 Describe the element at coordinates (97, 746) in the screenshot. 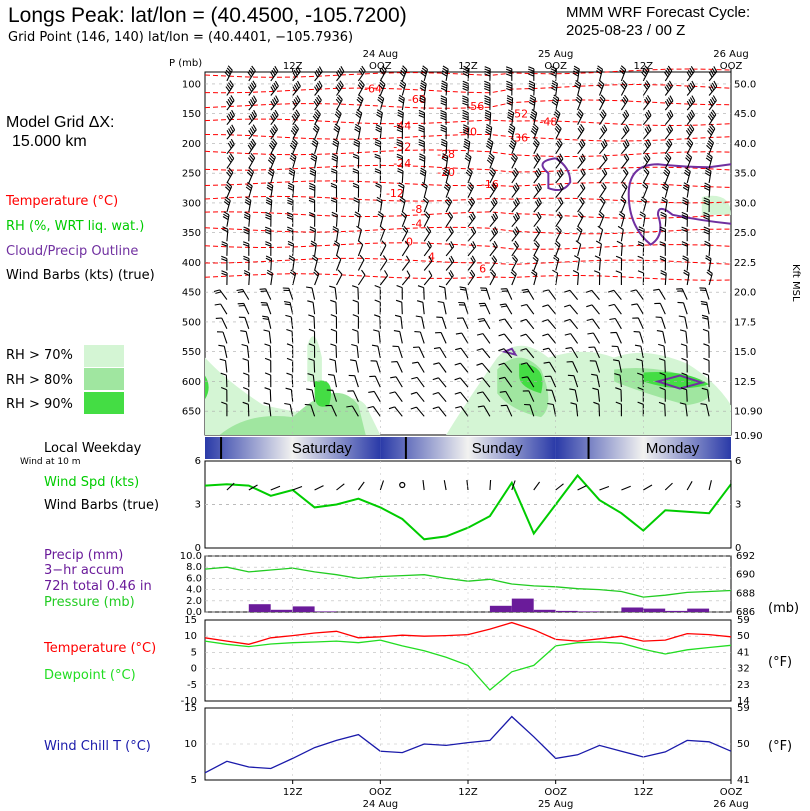

I see `windchill-label: Wind Chill T (°C)` at that location.